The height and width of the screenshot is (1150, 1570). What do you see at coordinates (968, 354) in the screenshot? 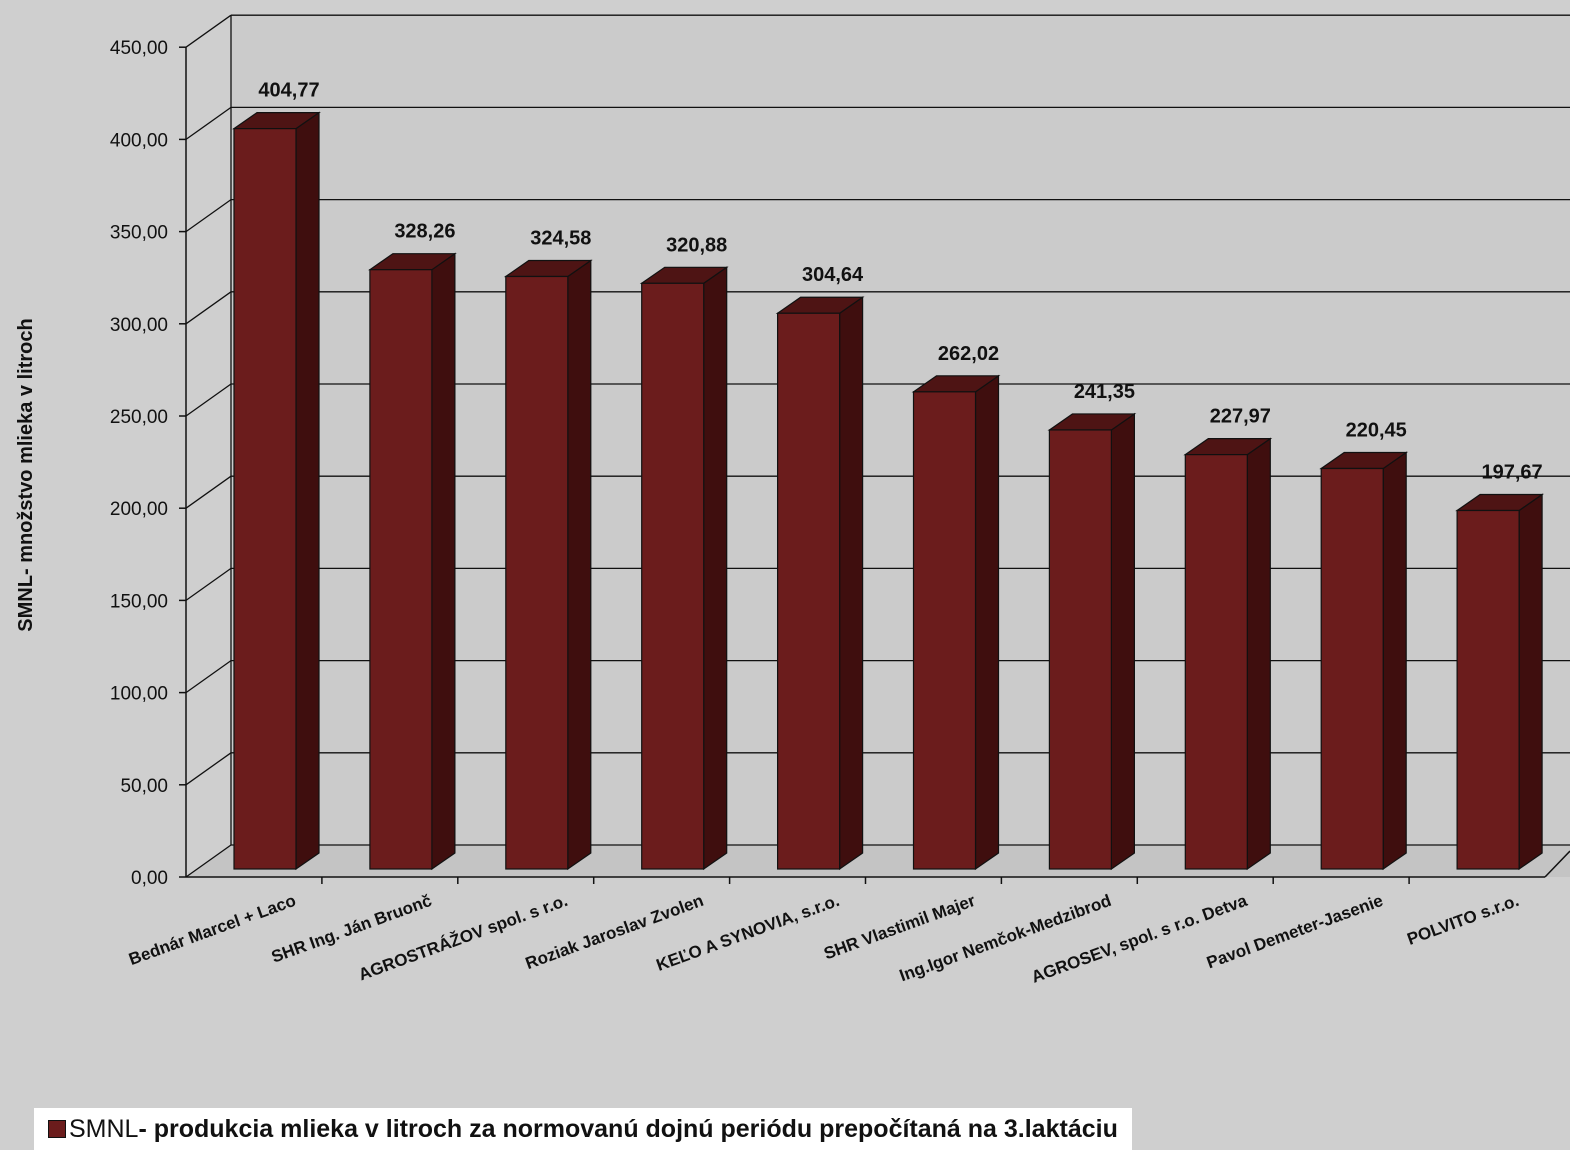
I see `data-label: 262,02` at bounding box center [968, 354].